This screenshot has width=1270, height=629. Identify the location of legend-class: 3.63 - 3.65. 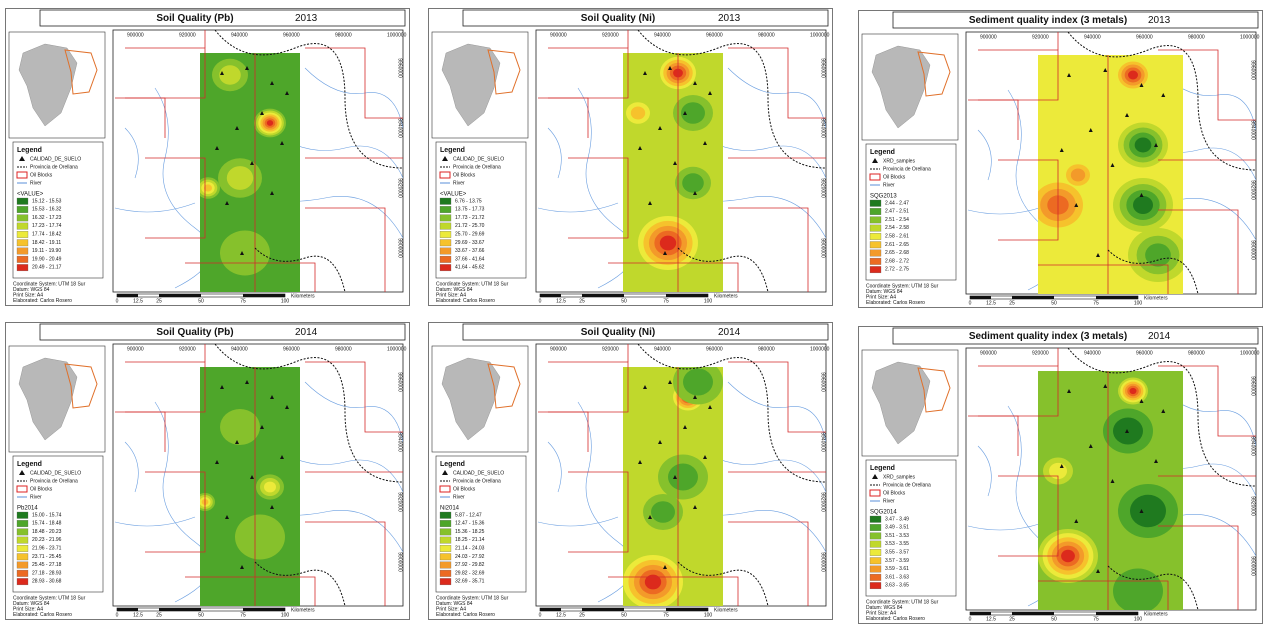
(897, 586).